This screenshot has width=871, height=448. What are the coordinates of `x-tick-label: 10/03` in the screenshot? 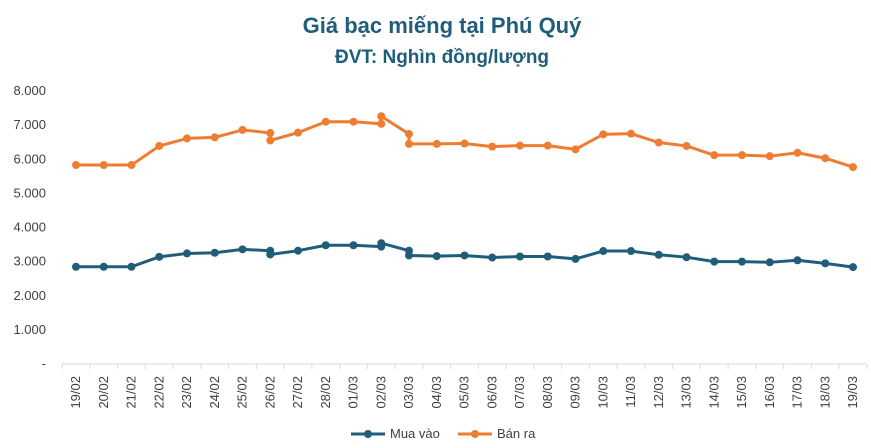 It's located at (602, 392).